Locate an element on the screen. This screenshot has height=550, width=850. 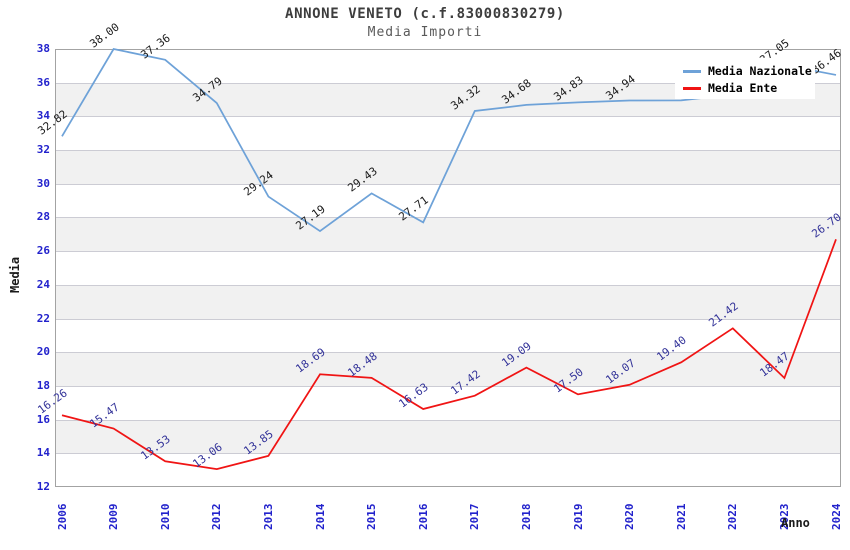
legend: Media Nazionale Media Ente is located at coordinates (745, 78).